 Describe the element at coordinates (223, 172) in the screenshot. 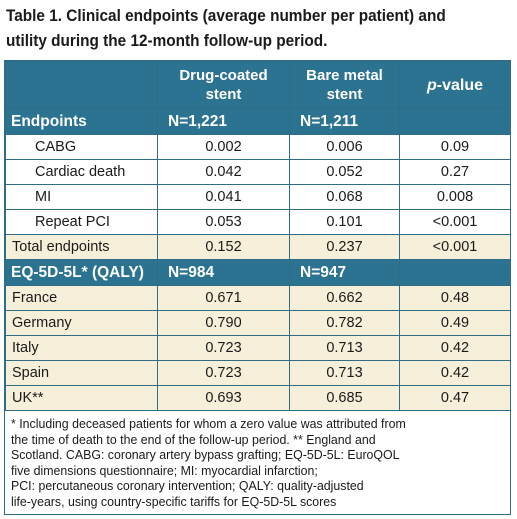

I see `cell-dcs: 0.042` at that location.